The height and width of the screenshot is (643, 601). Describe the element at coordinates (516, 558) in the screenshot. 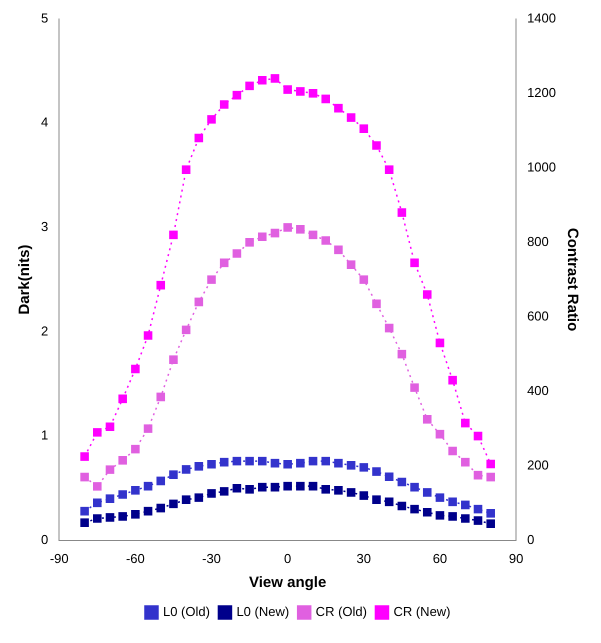

I see `x-tick-label: 90` at that location.